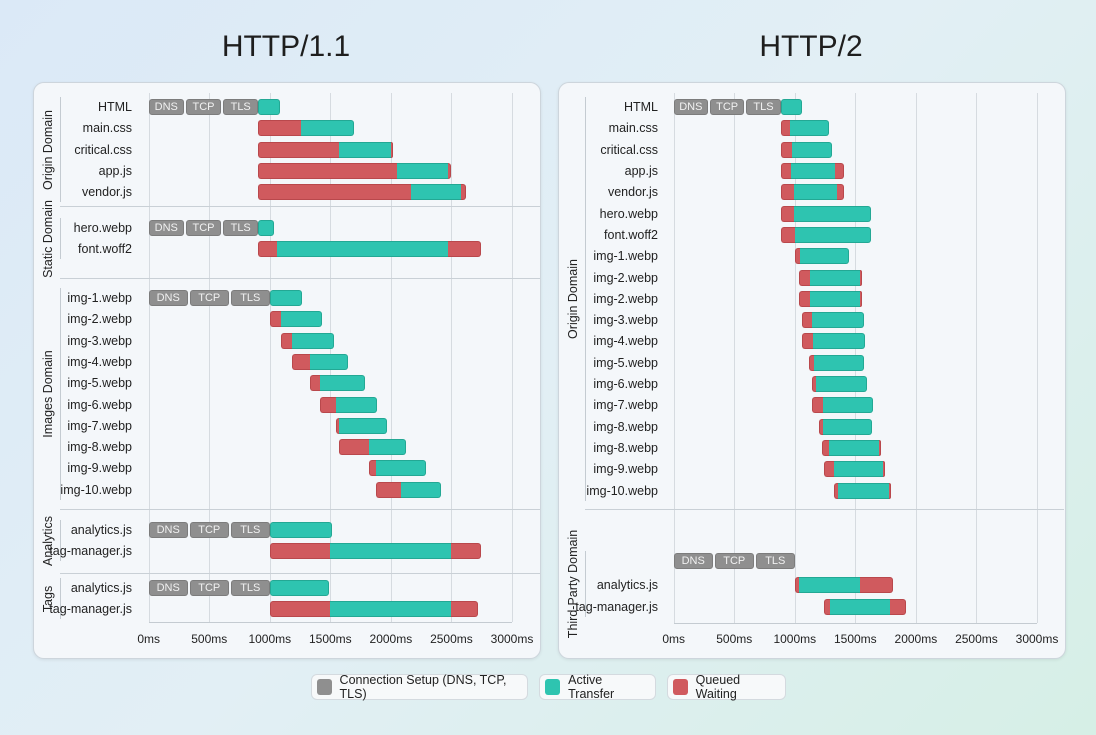 Image resolution: width=1096 pixels, height=735 pixels. Describe the element at coordinates (209, 639) in the screenshot. I see `x-tick-label: 500ms` at that location.